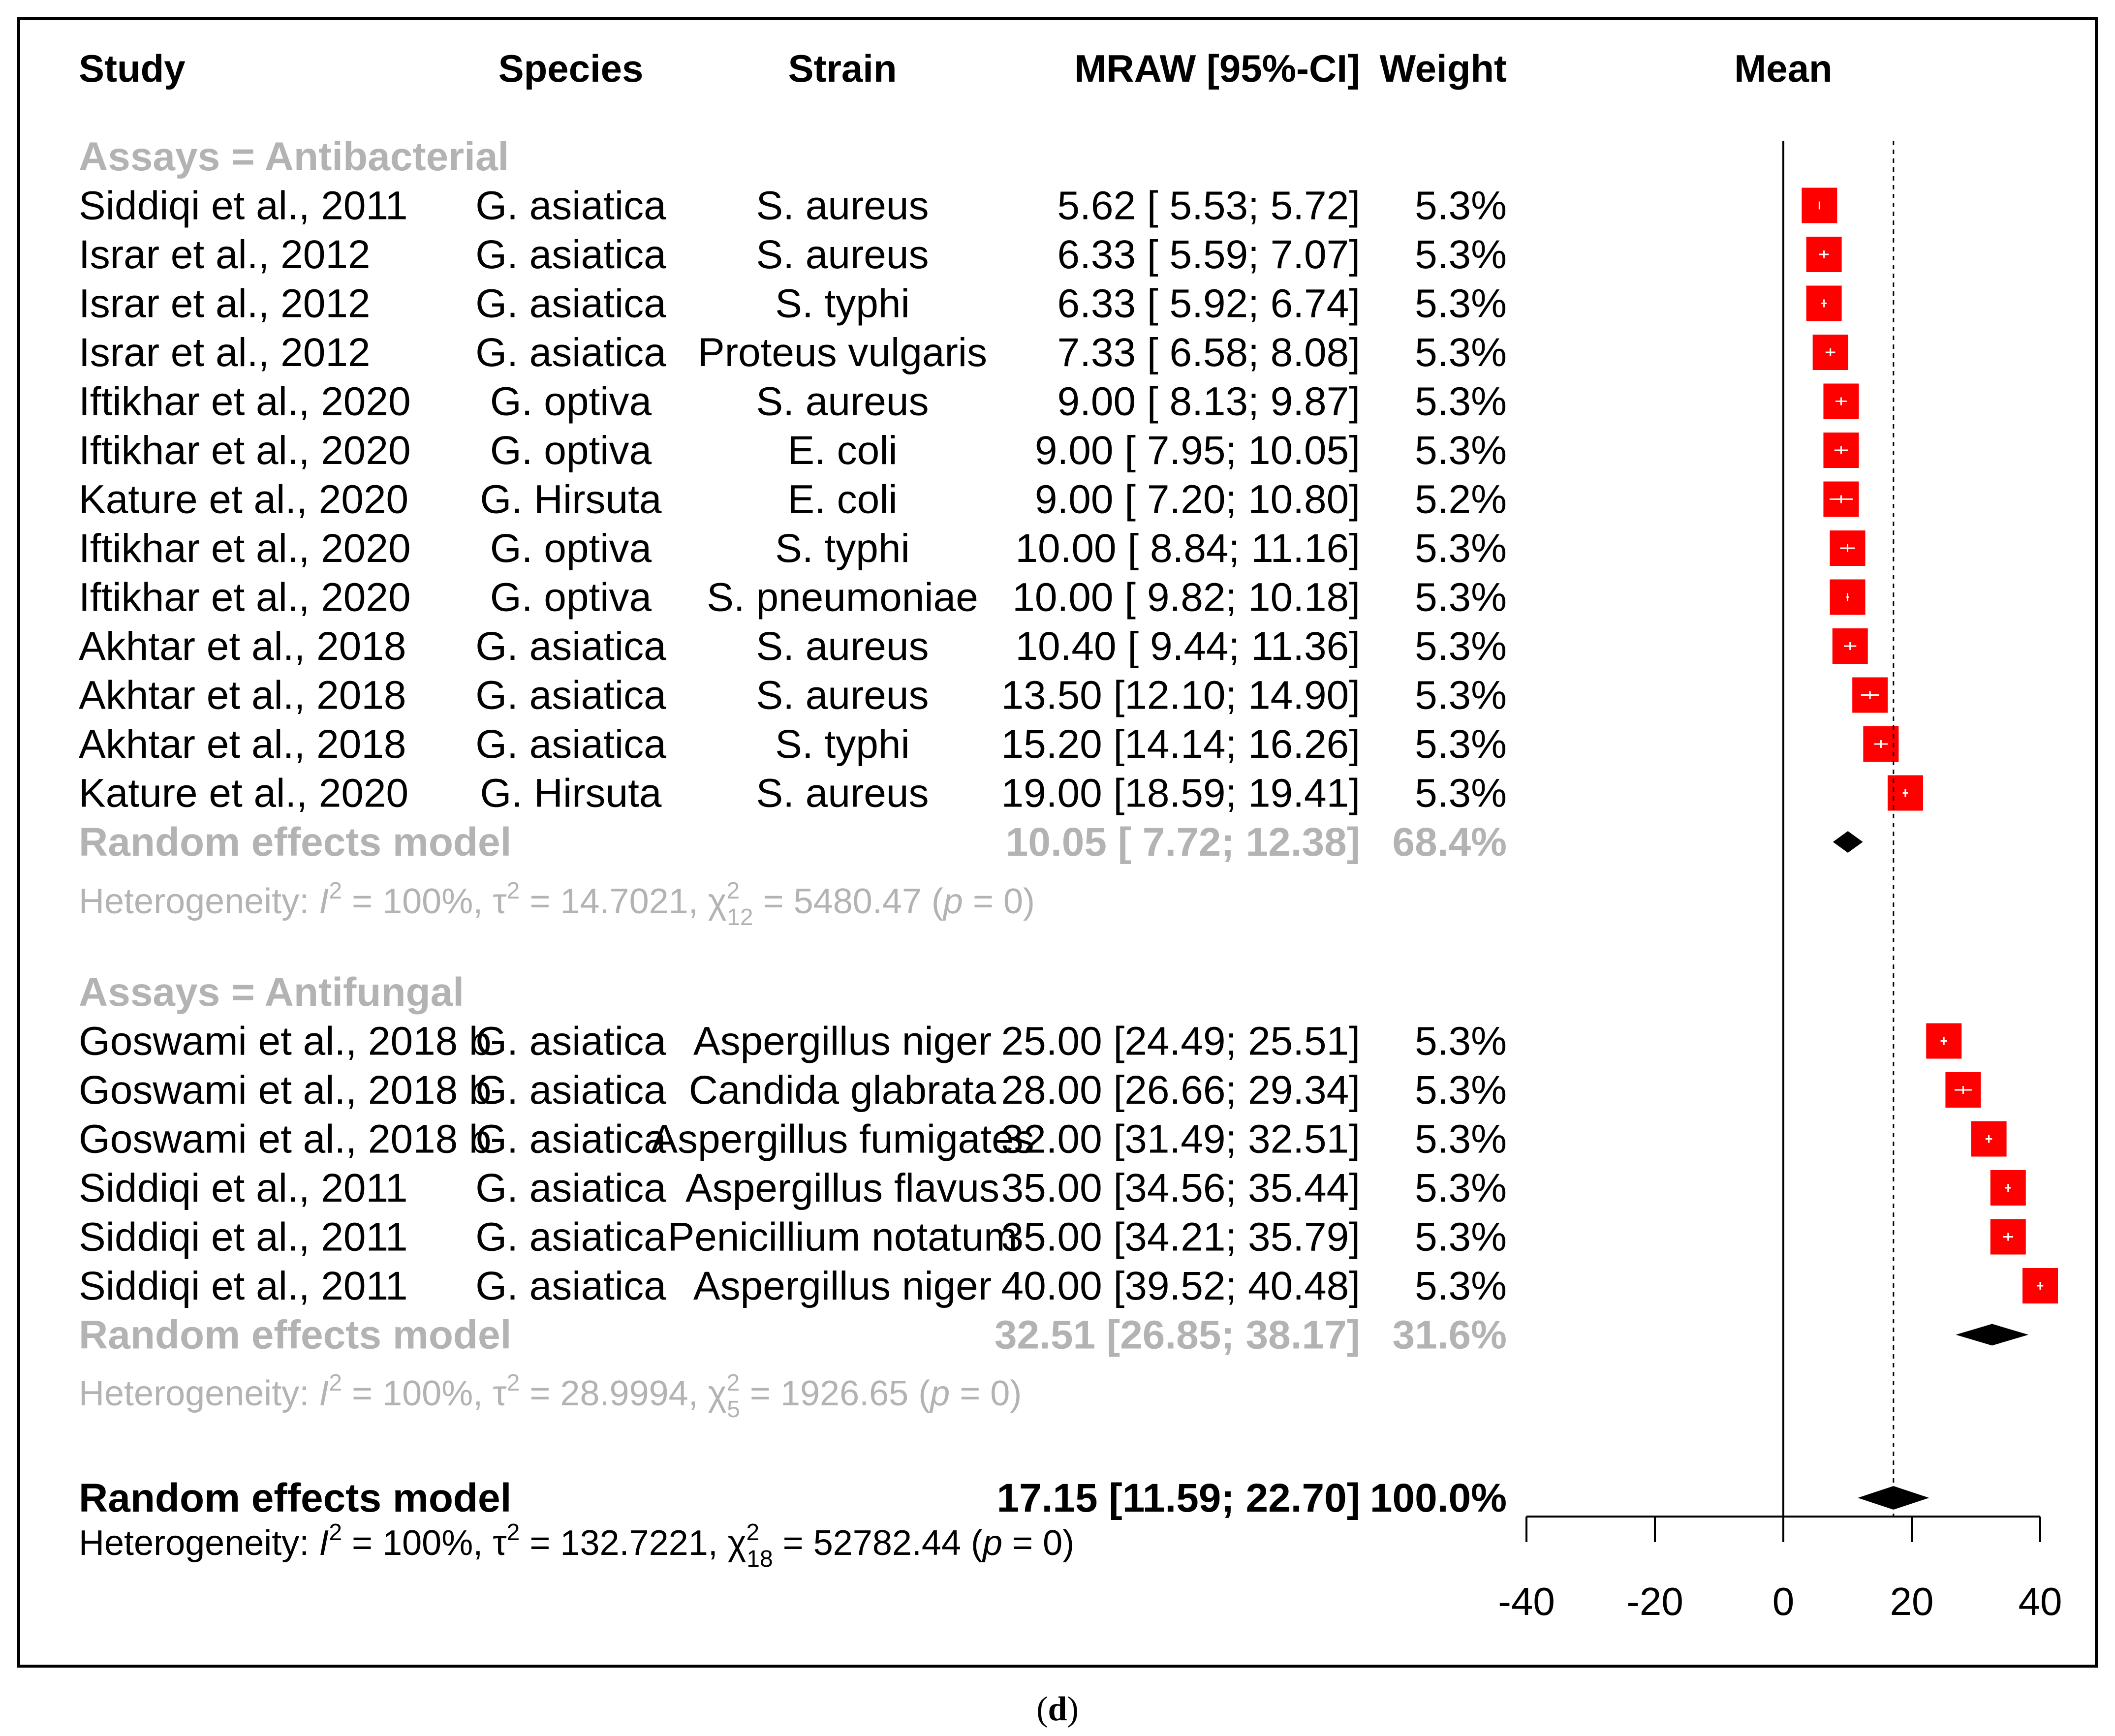 The height and width of the screenshot is (1736, 2115). What do you see at coordinates (1181, 1041) in the screenshot?
I see `mraw-ci: 25.00 [24.49; 25.51]` at bounding box center [1181, 1041].